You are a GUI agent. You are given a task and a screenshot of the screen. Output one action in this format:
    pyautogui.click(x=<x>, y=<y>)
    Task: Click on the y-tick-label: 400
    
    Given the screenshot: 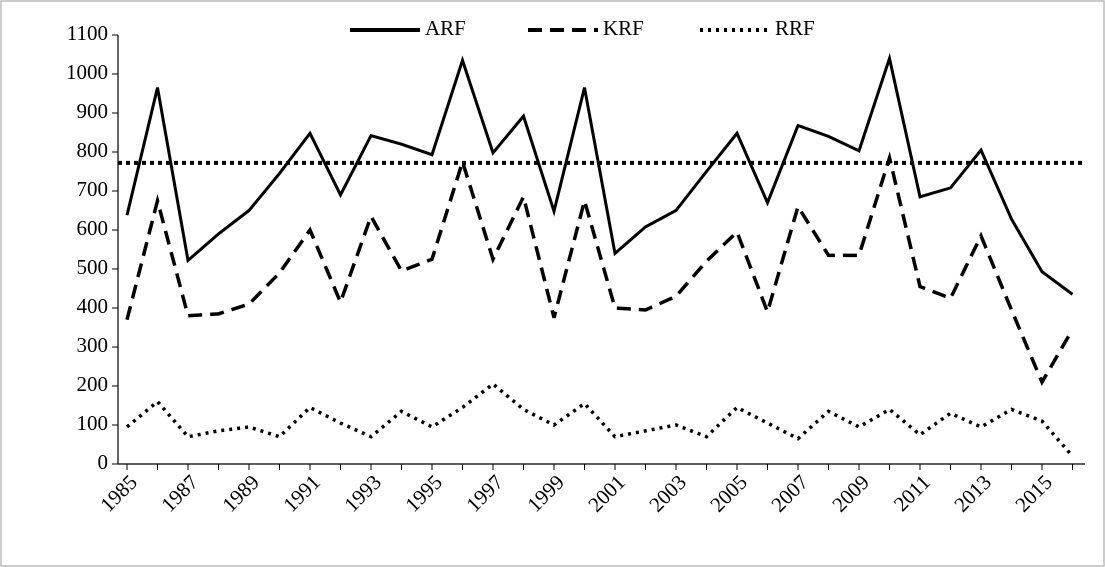 What is the action you would take?
    pyautogui.click(x=93, y=306)
    